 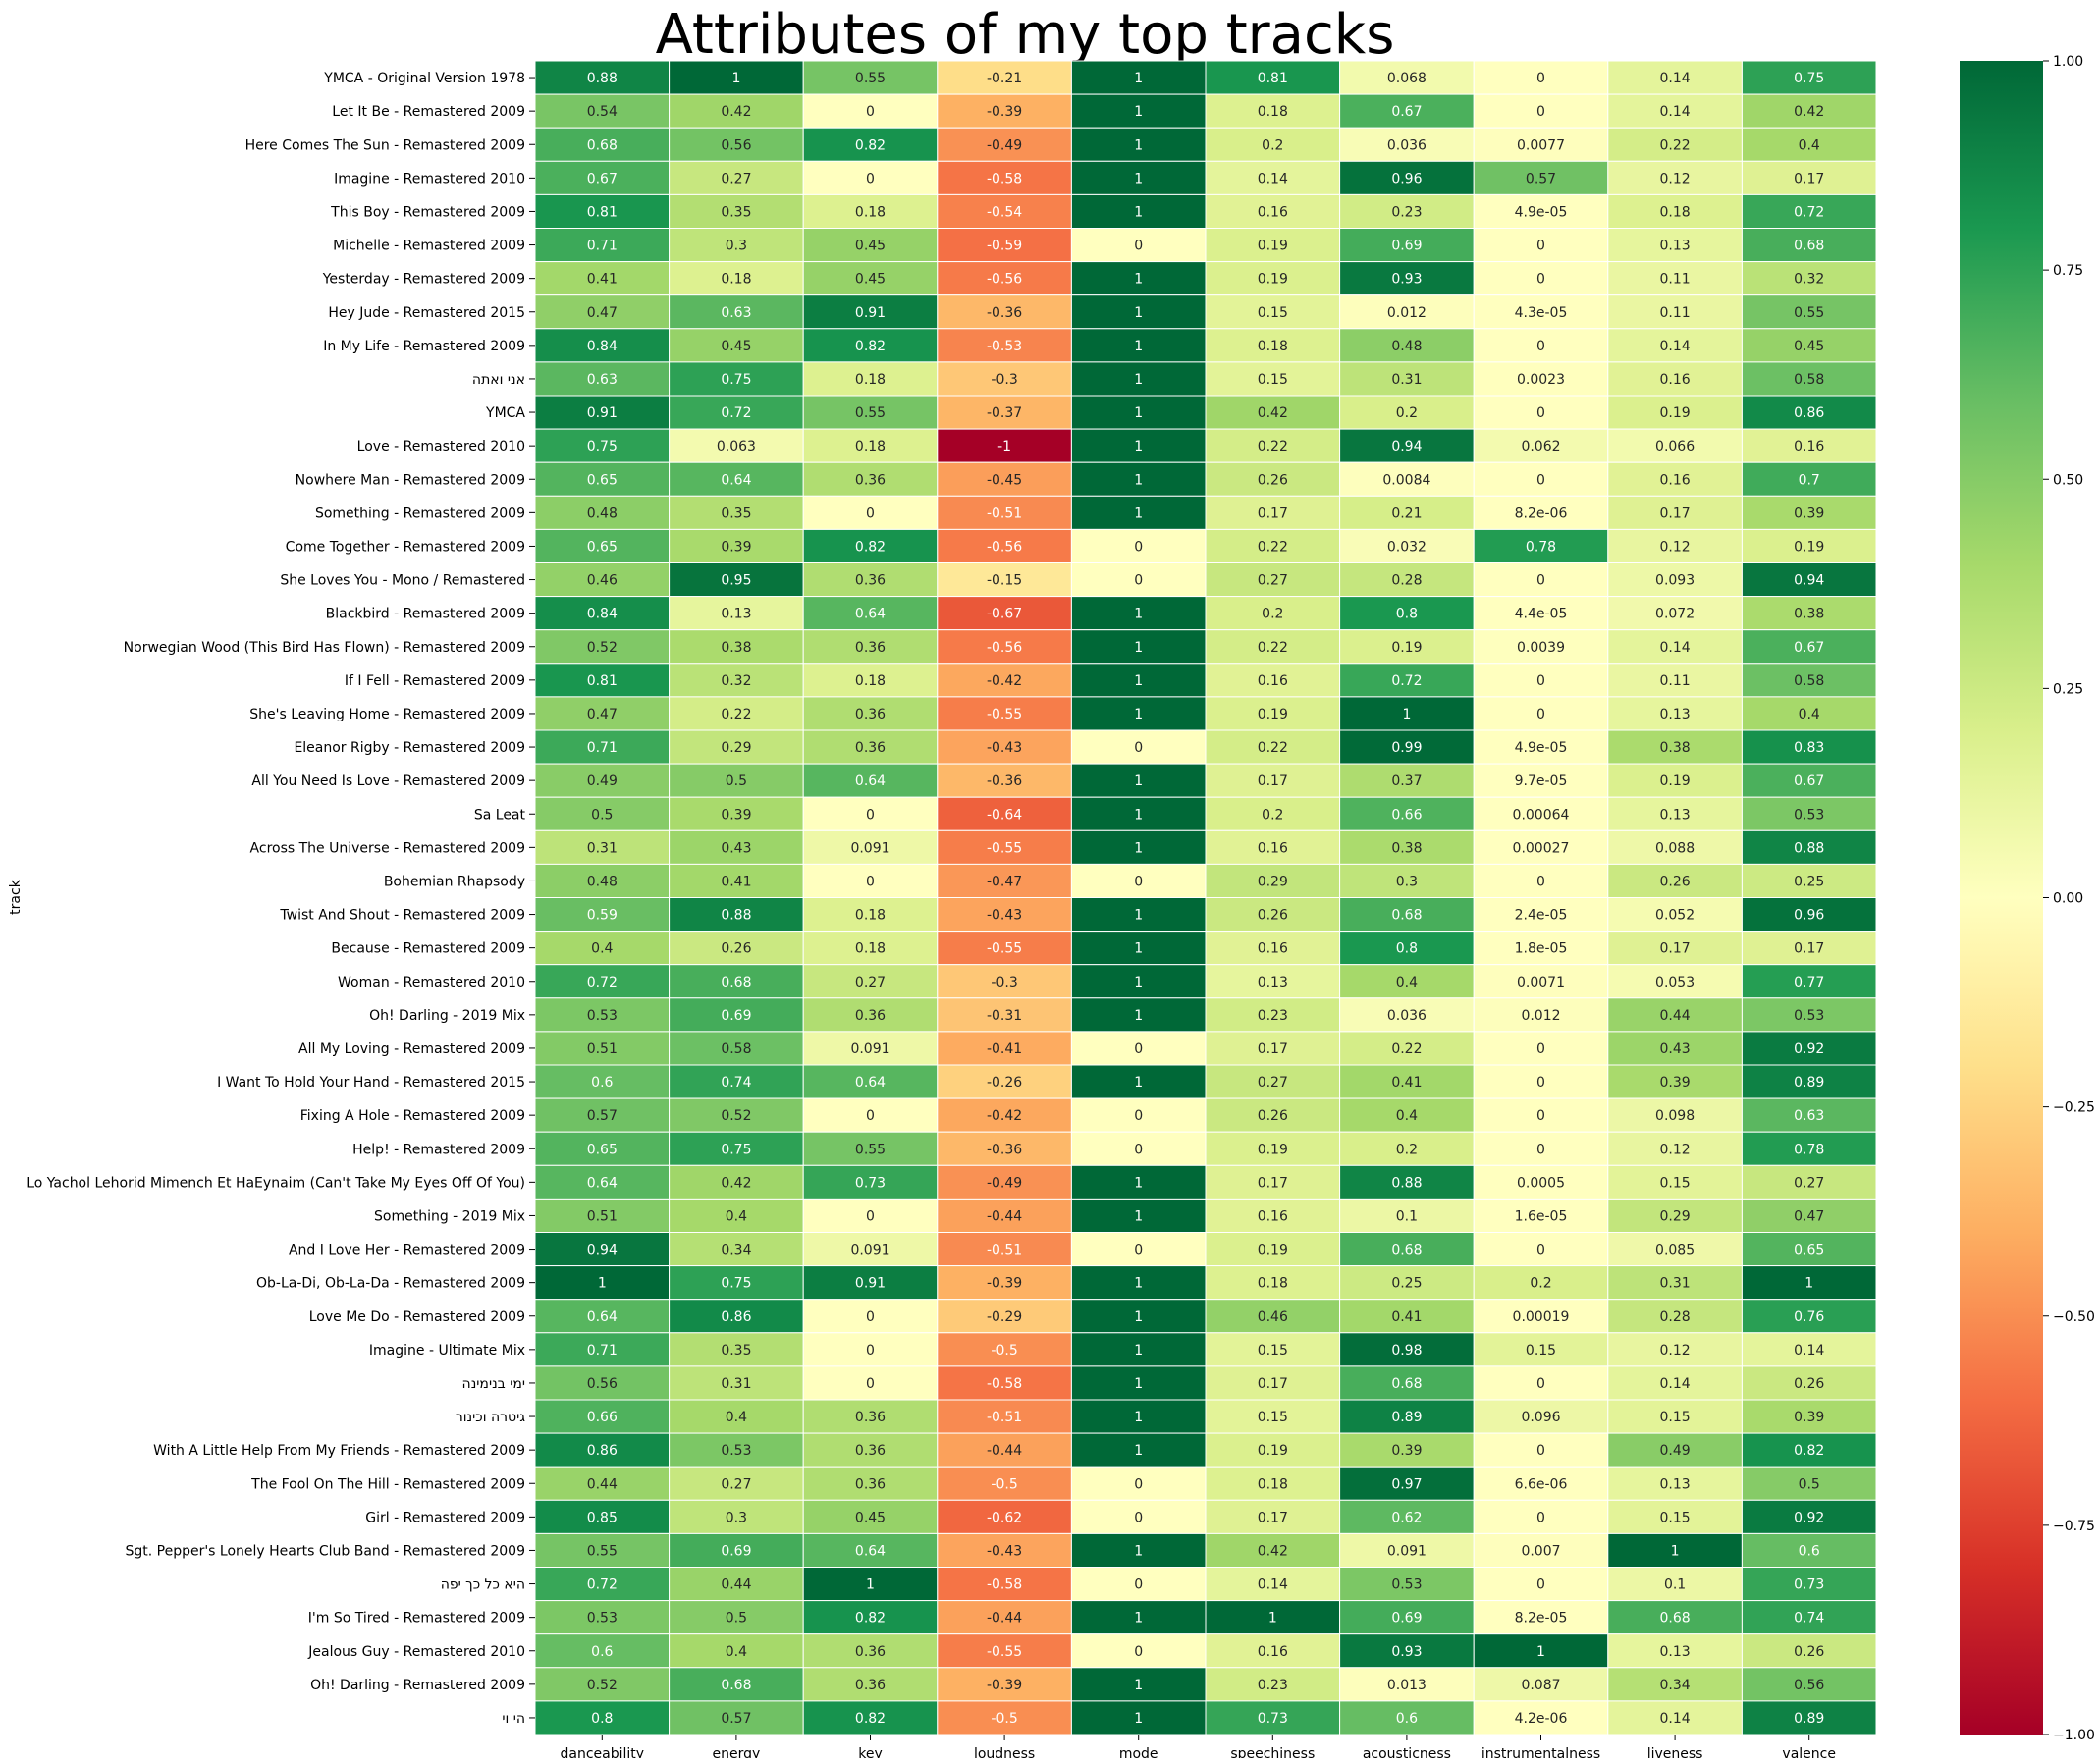 I want to click on y-tick-label: Nowhere Man - Remastered 2009, so click(x=410, y=480).